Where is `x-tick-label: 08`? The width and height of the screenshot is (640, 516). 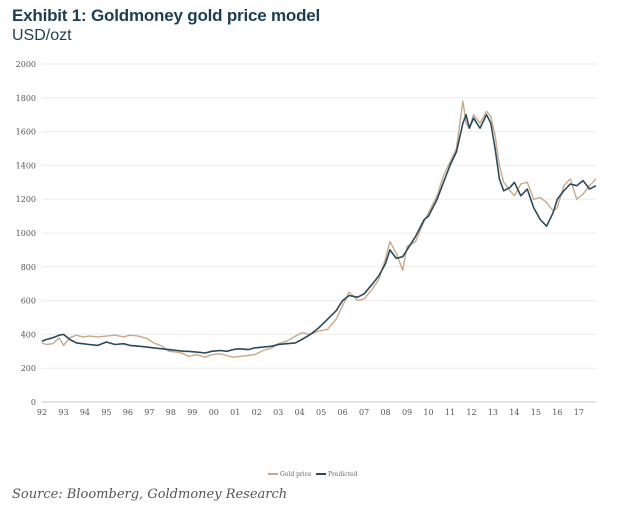 x-tick-label: 08 is located at coordinates (385, 412).